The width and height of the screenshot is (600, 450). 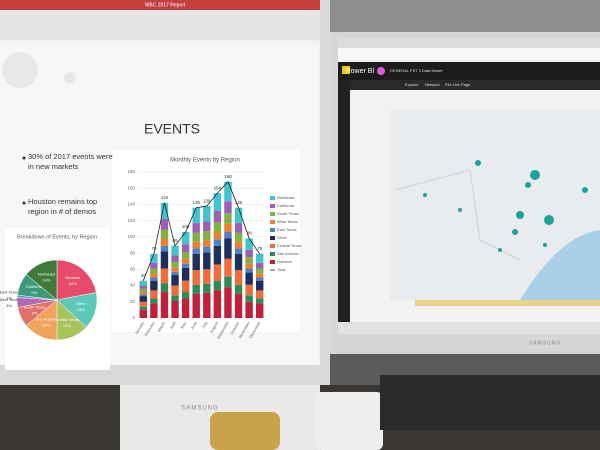 What do you see at coordinates (131, 204) in the screenshot?
I see `y-tick-label: 140` at bounding box center [131, 204].